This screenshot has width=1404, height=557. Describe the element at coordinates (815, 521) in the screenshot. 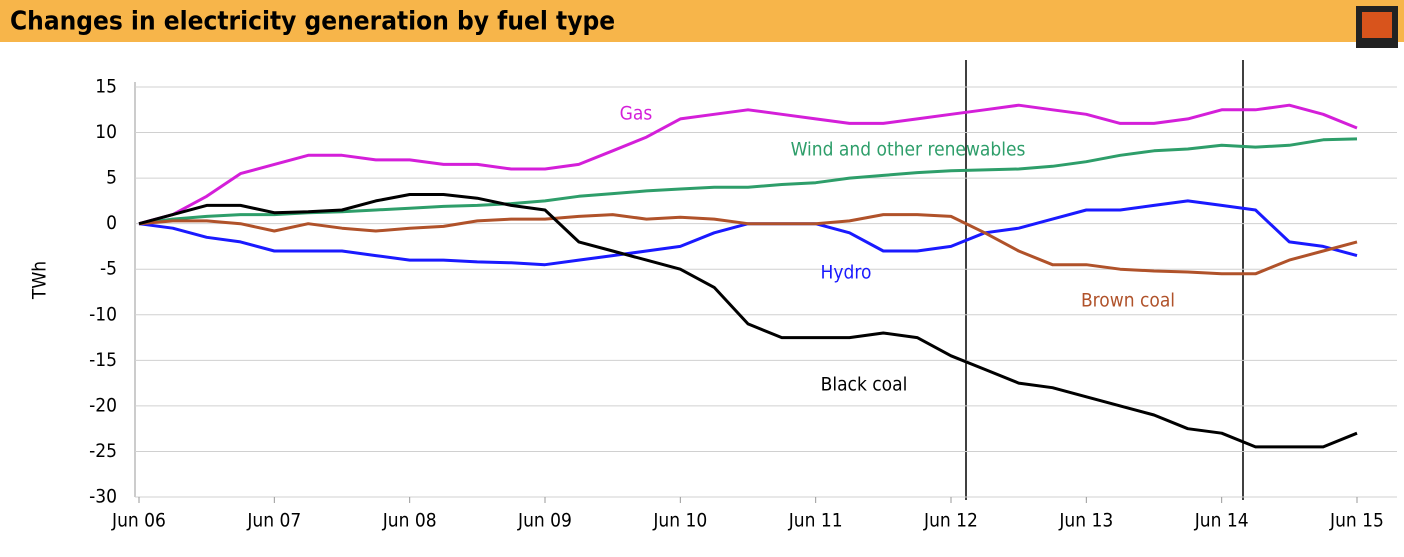

I see `x-tick-label: Jun 11` at that location.